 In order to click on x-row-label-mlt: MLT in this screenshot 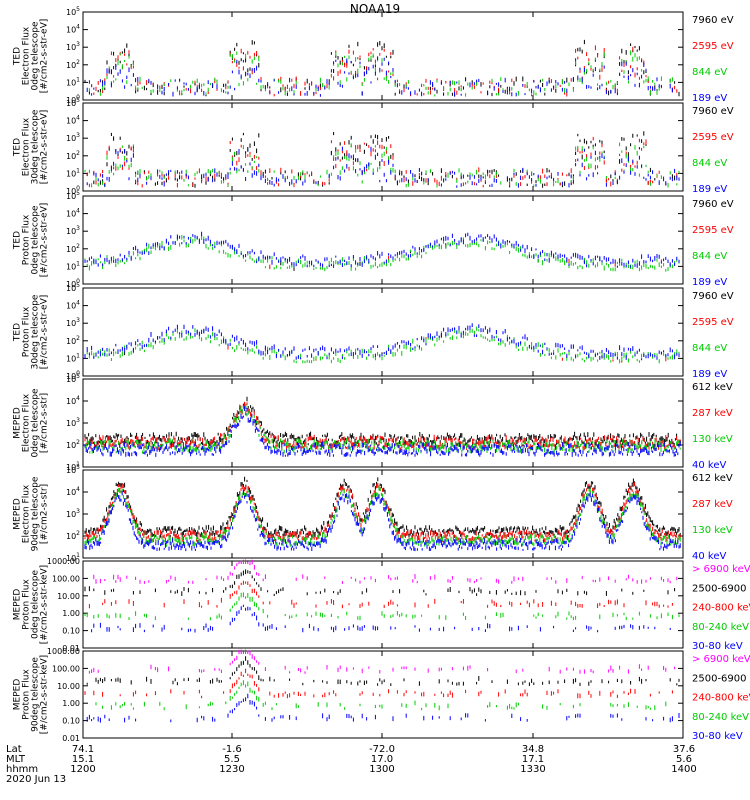, I will do `click(15, 759)`.